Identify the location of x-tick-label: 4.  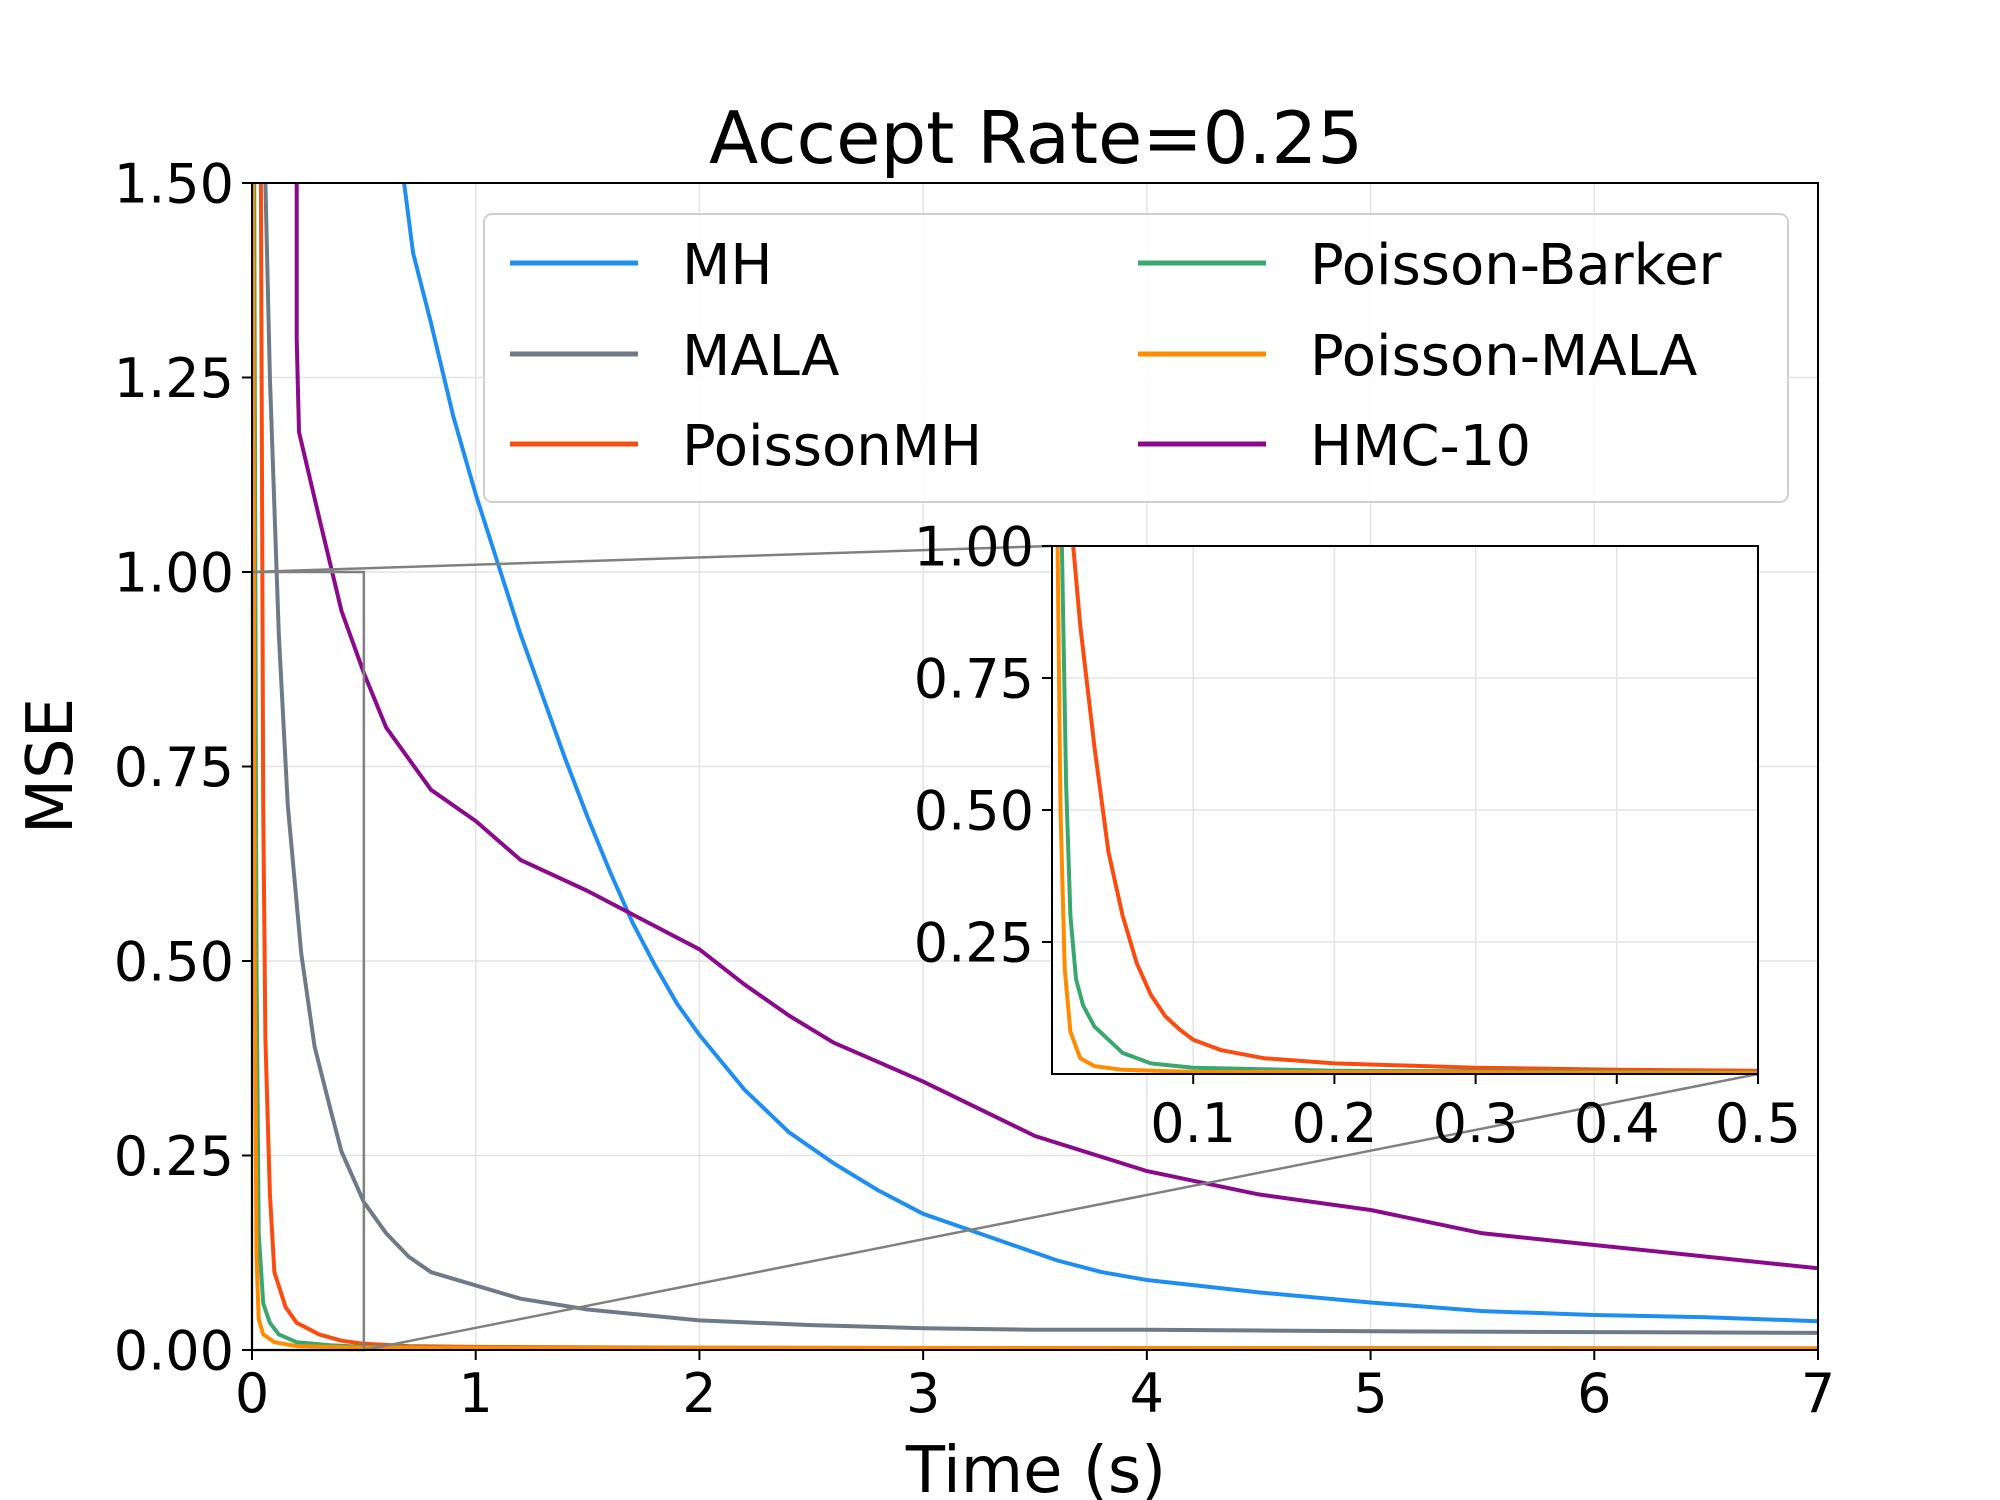
(1147, 1393).